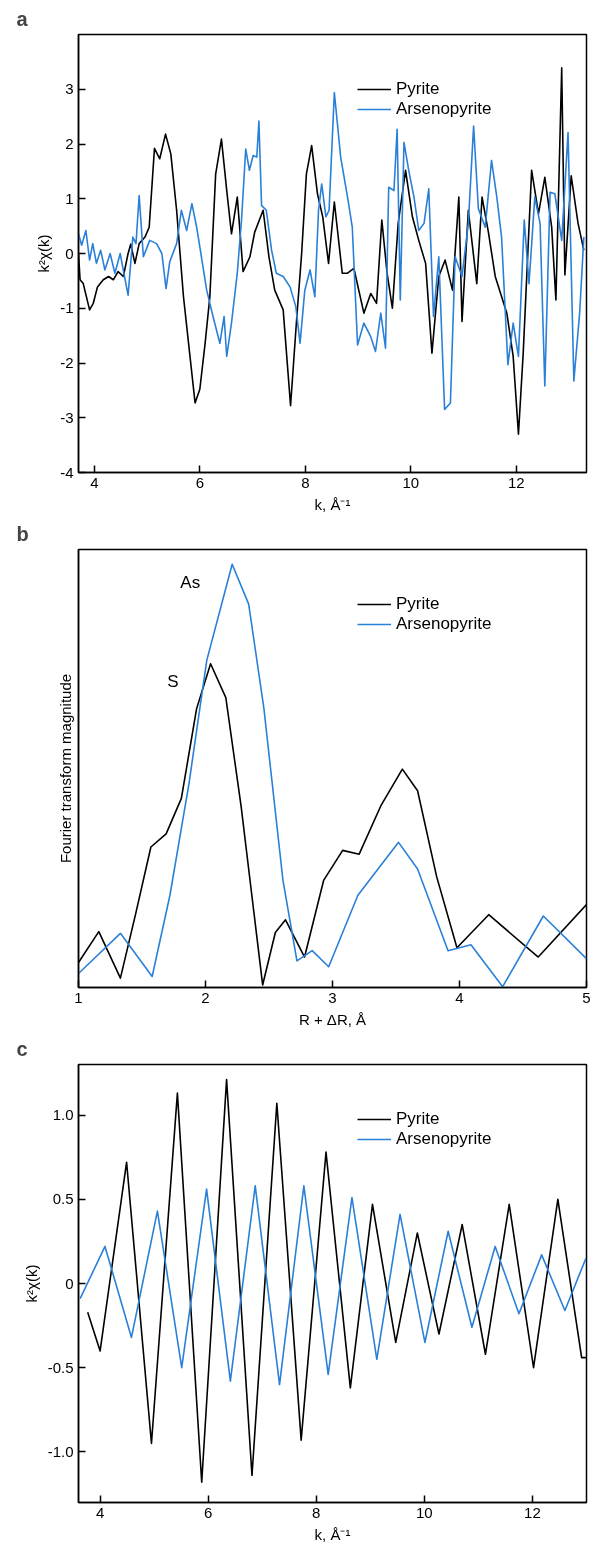  What do you see at coordinates (333, 1285) in the screenshot?
I see `line-series` at bounding box center [333, 1285].